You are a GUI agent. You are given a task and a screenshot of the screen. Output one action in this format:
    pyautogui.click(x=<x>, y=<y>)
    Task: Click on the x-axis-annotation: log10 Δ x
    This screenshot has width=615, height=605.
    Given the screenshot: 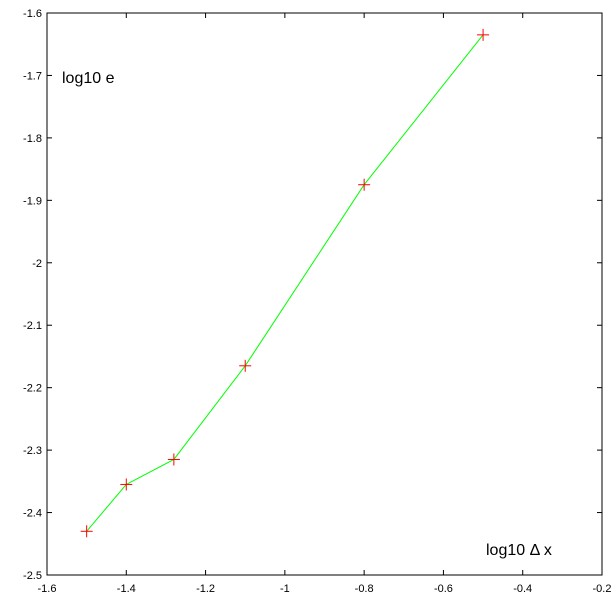 What is the action you would take?
    pyautogui.click(x=519, y=550)
    